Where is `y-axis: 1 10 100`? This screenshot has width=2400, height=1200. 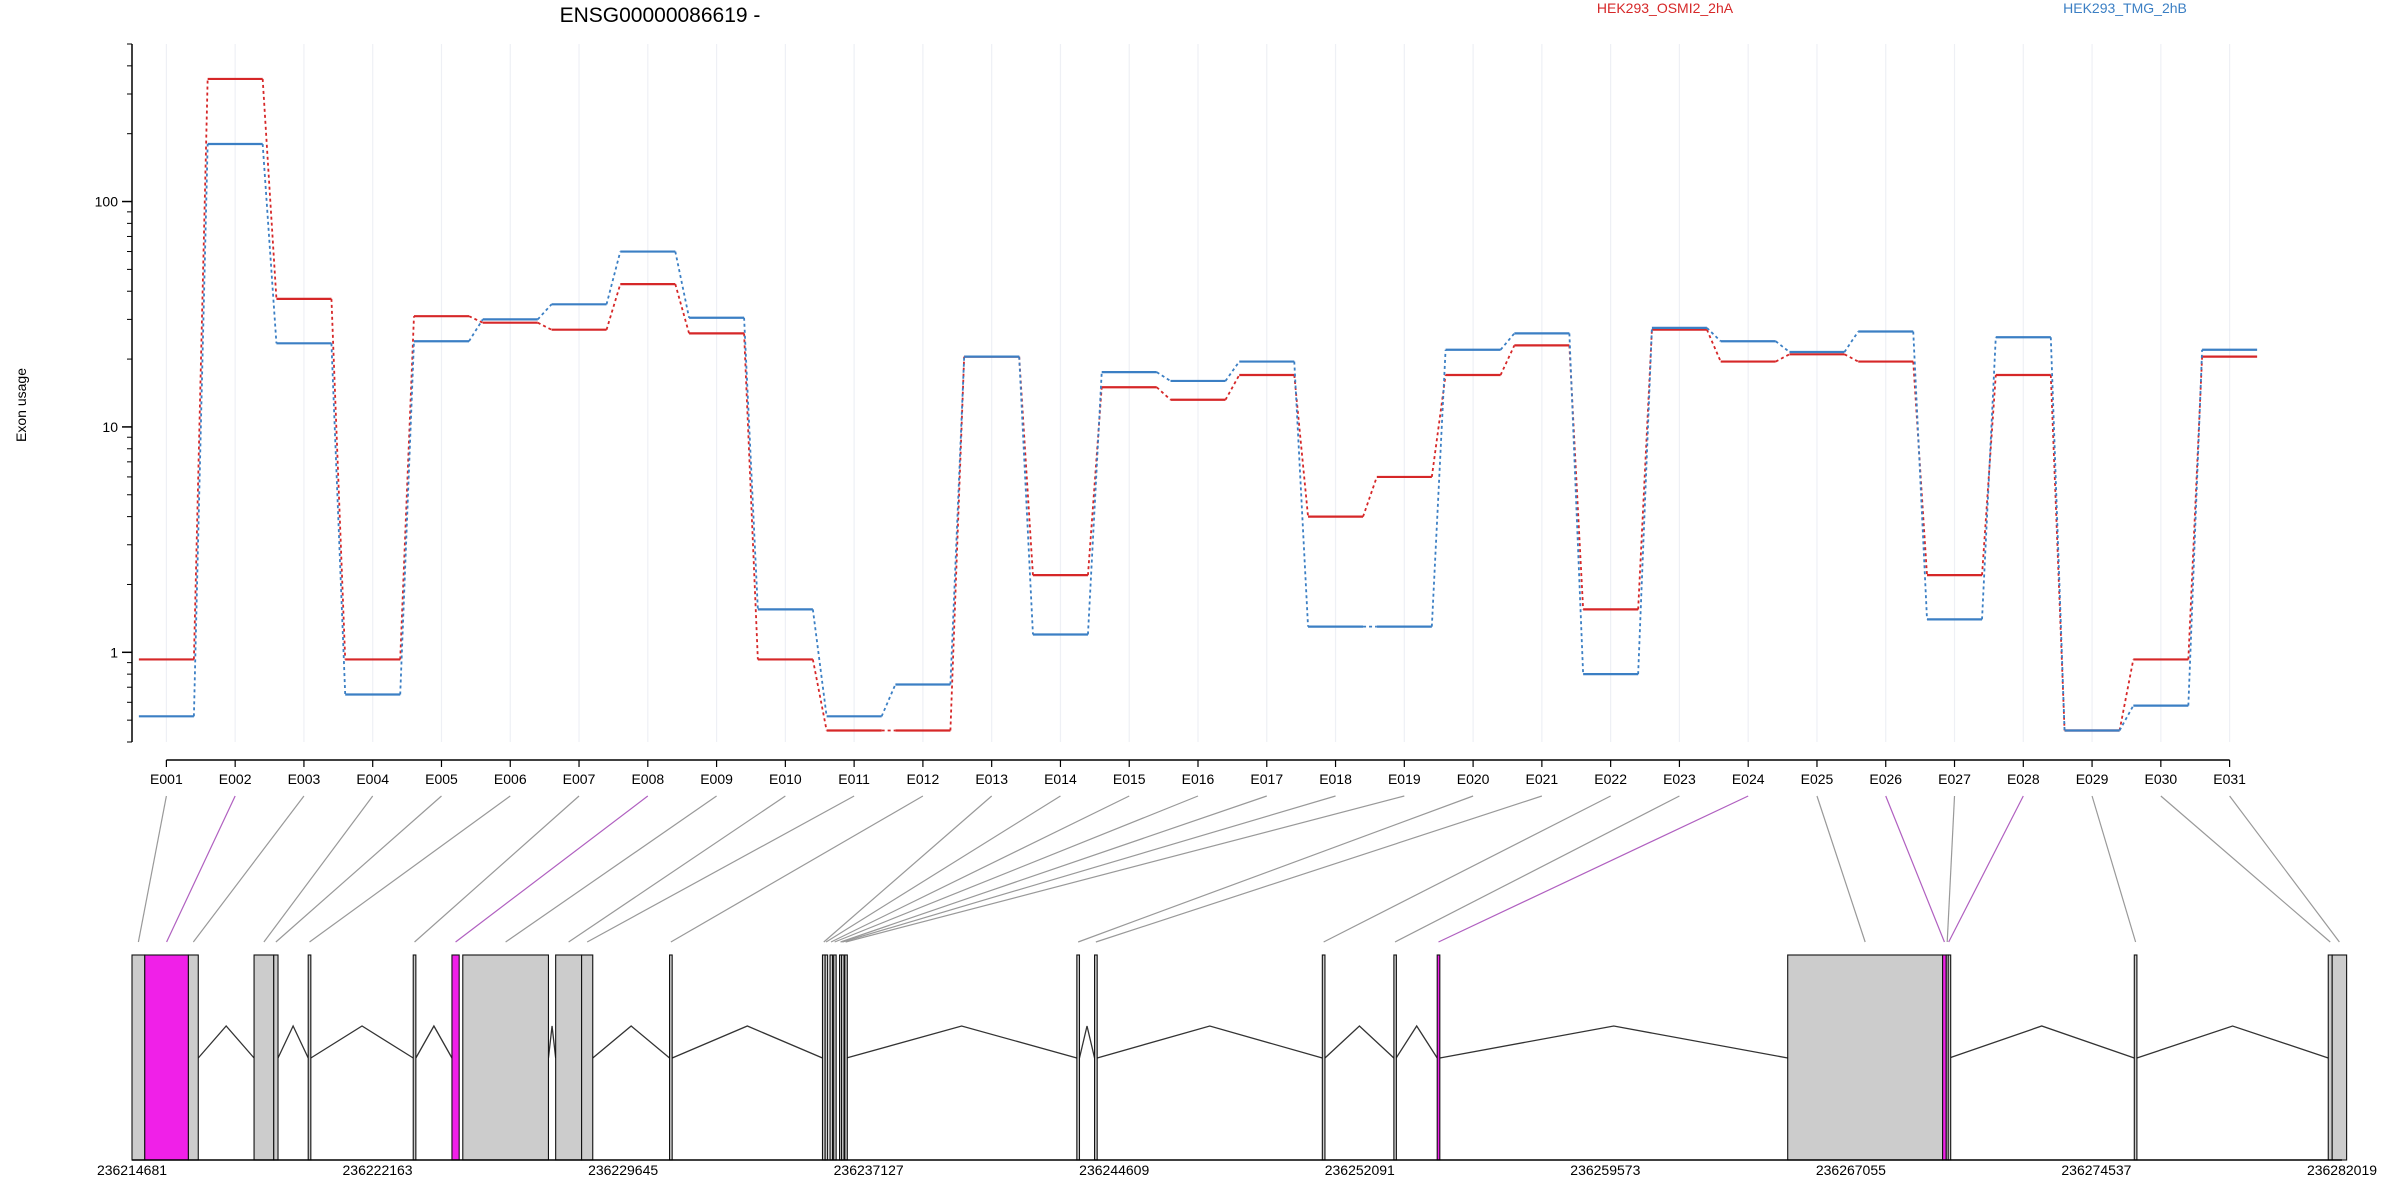
y-axis: 1 10 100 is located at coordinates (114, 393).